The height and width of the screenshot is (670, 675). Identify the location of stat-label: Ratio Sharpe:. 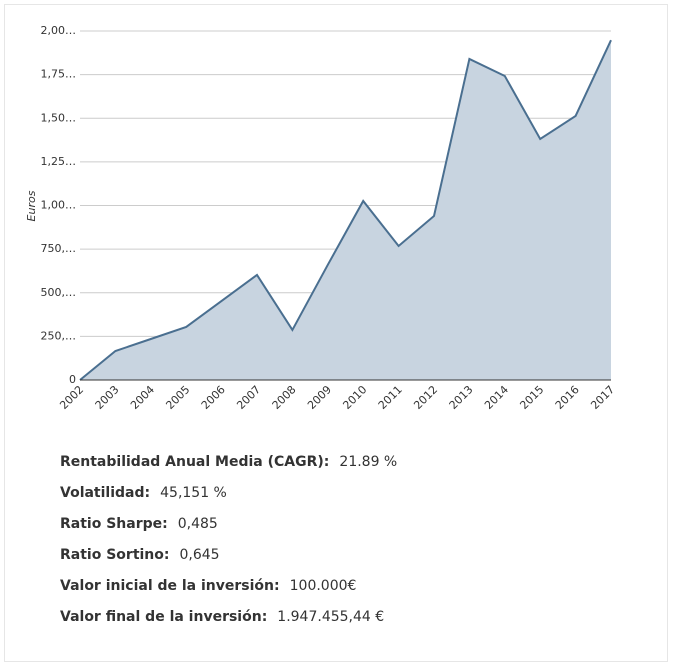
(114, 524).